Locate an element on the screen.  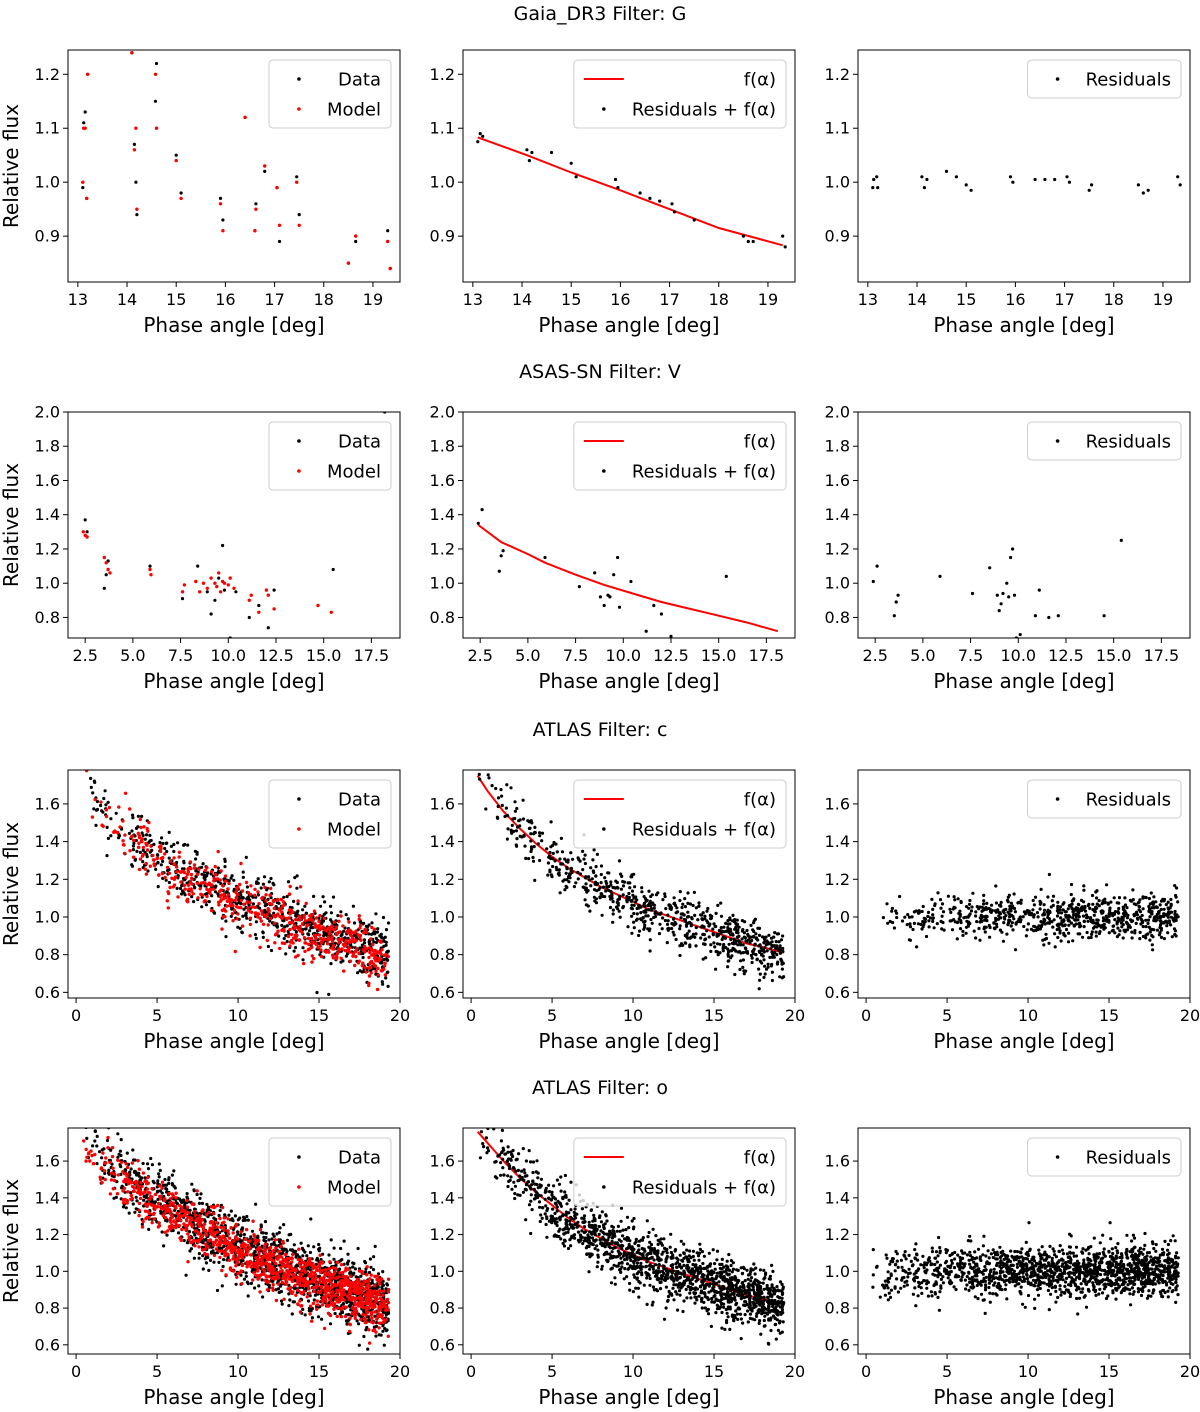
y-tick-label: 1.2 is located at coordinates (442, 548).